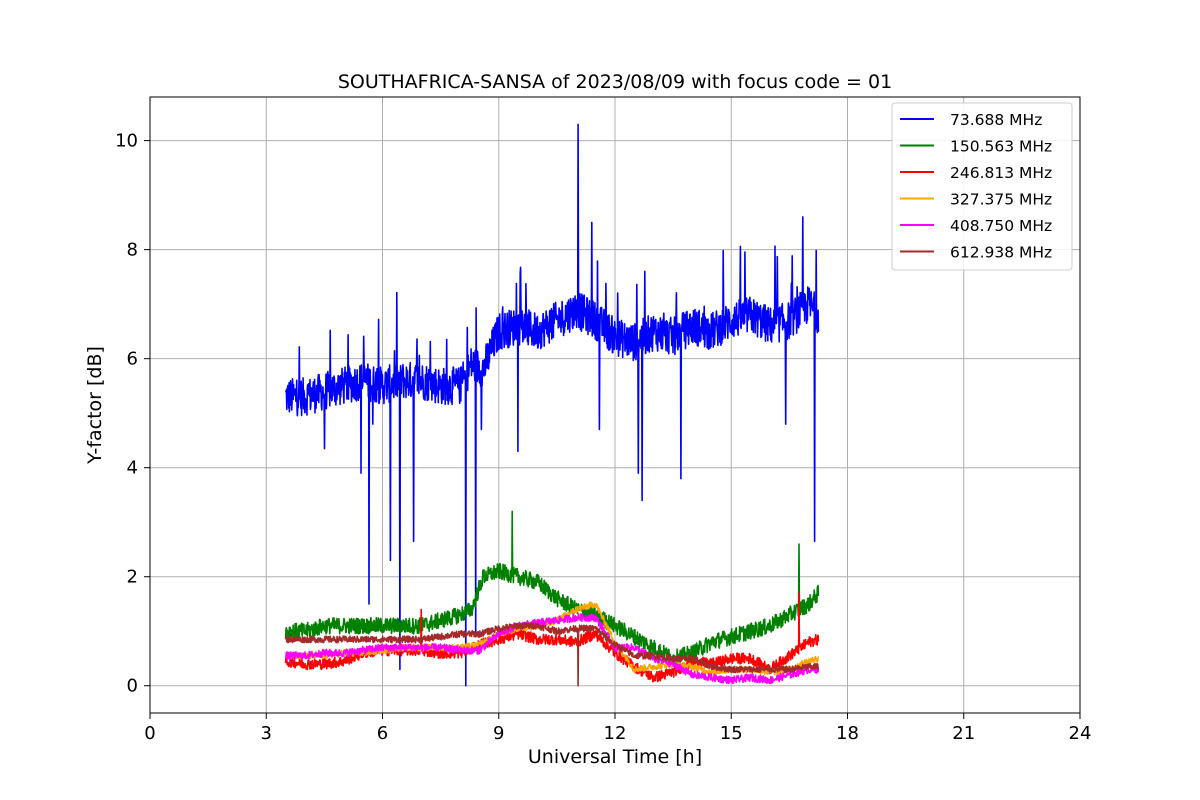 This screenshot has height=800, width=1200. Describe the element at coordinates (1080, 733) in the screenshot. I see `x-tick-label: 24` at that location.